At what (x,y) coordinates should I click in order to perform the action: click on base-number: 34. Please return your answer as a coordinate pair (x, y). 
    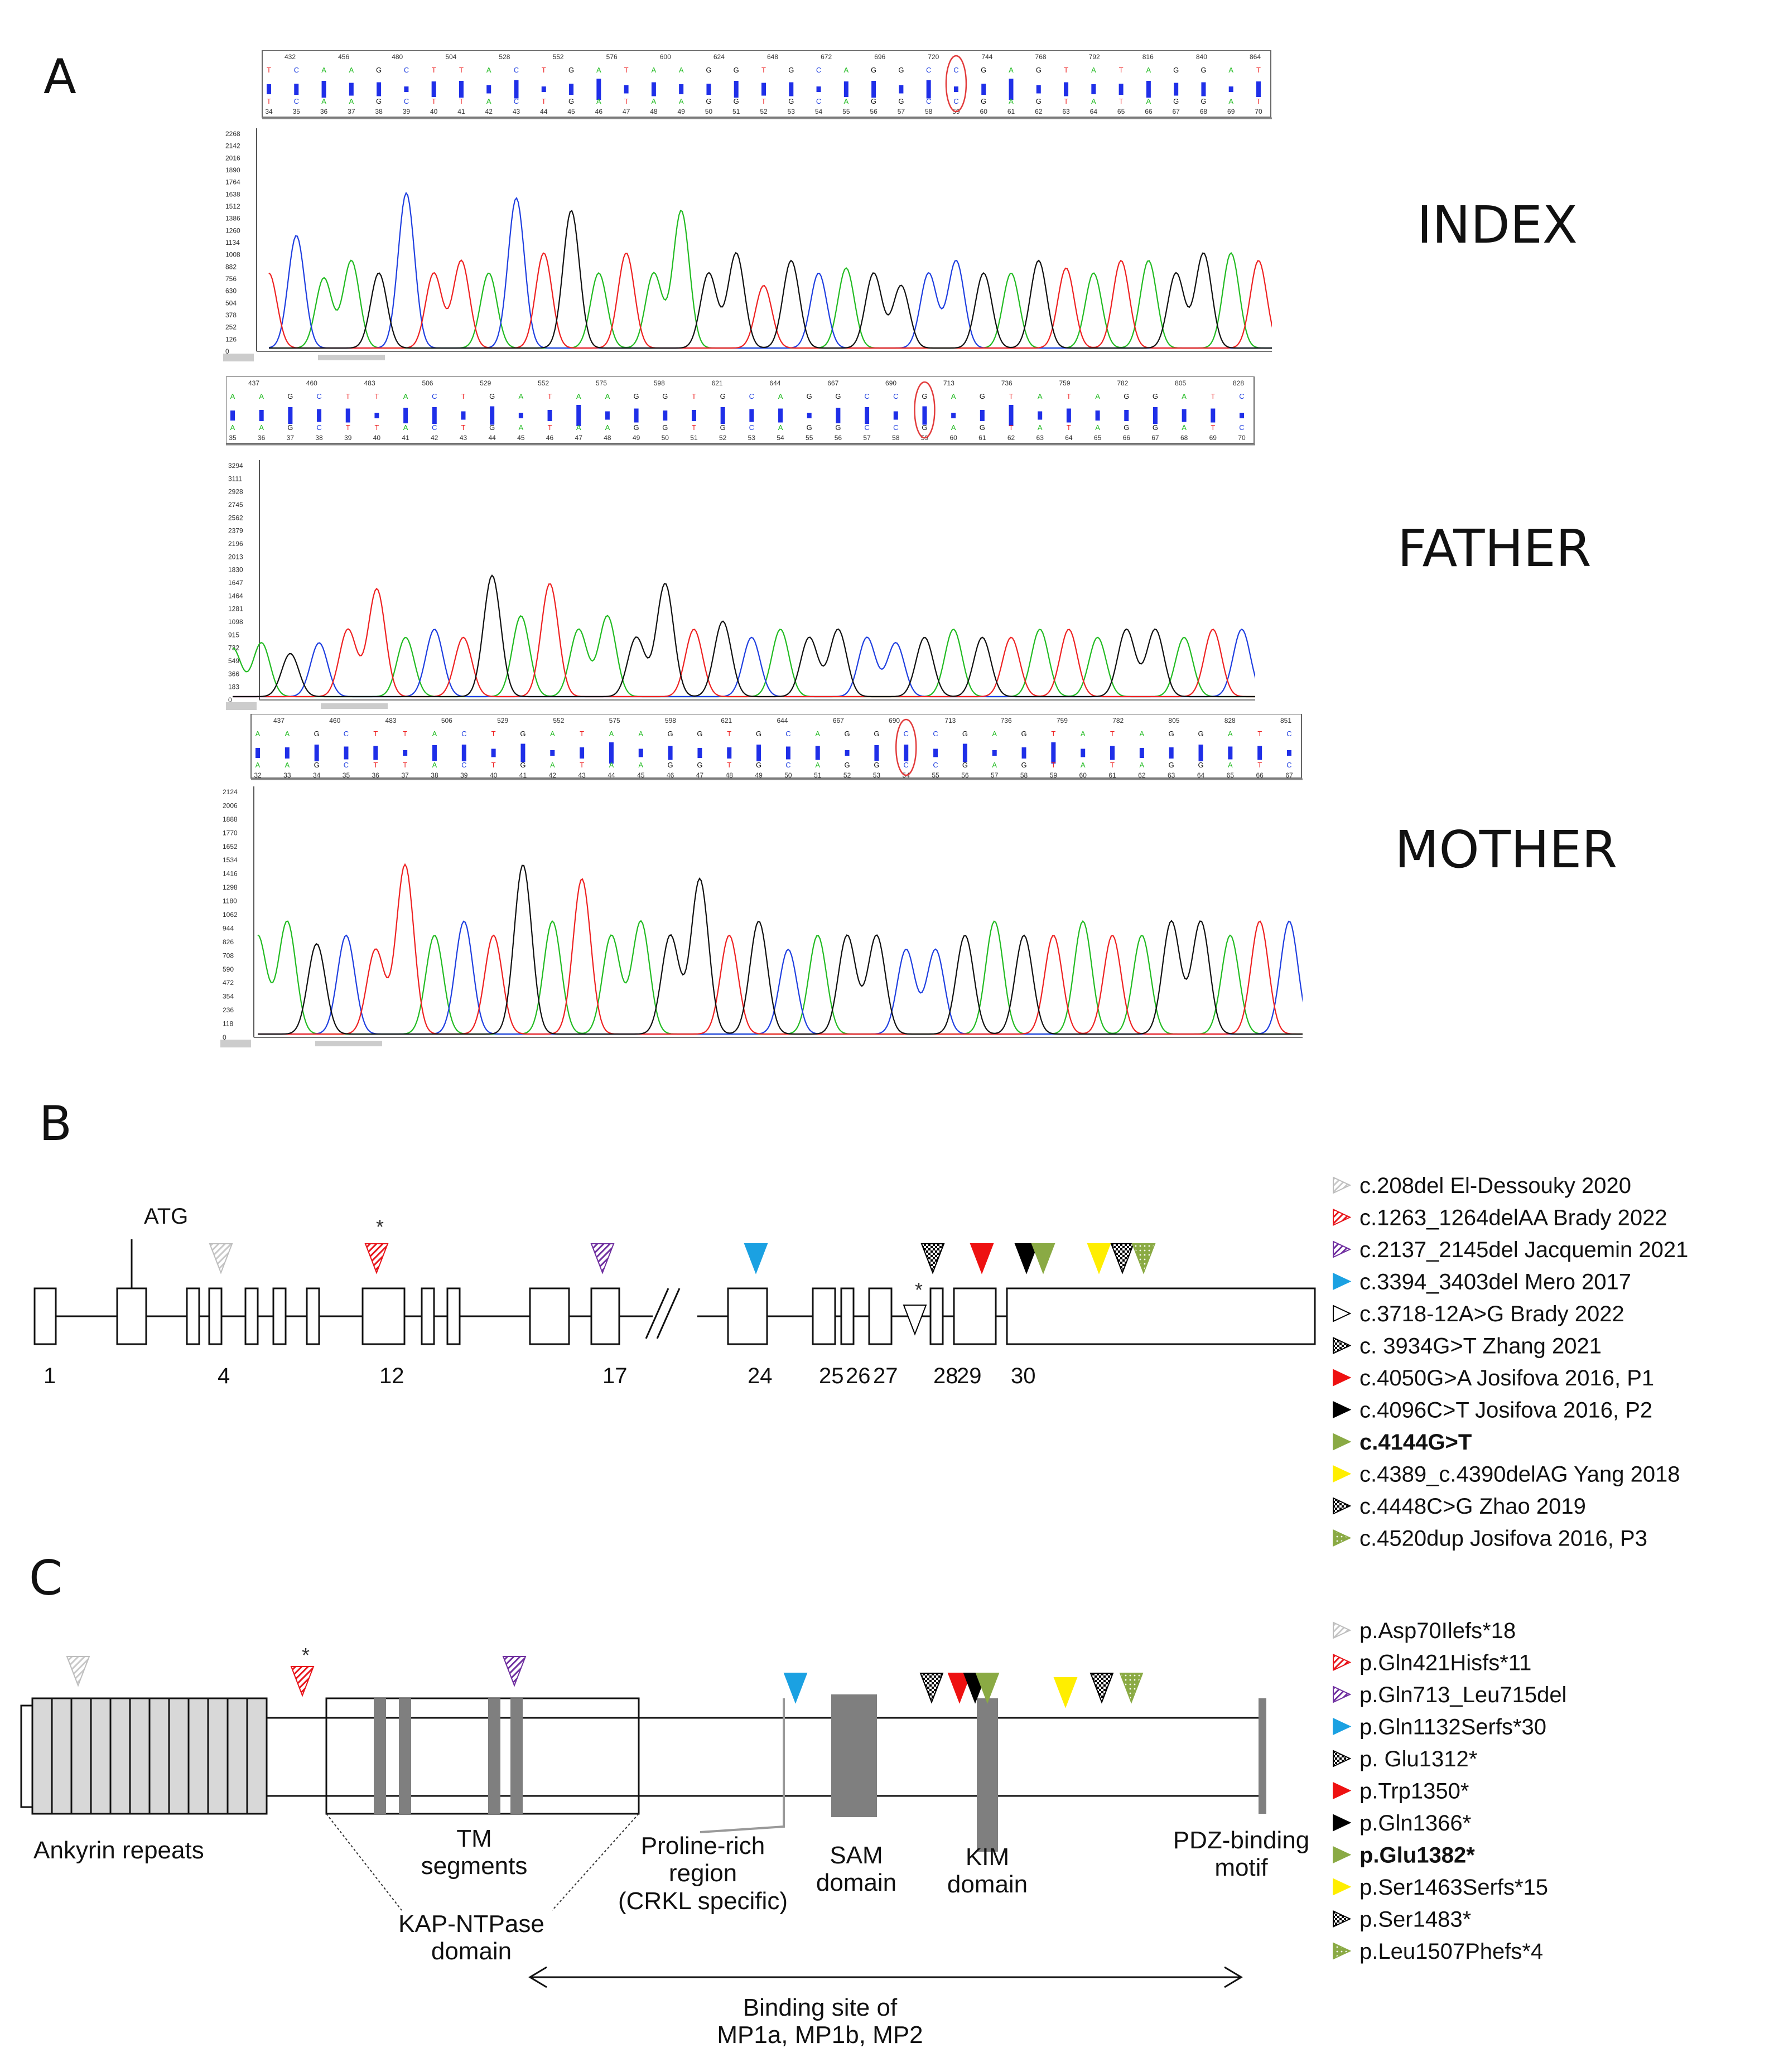
    Looking at the image, I should click on (269, 111).